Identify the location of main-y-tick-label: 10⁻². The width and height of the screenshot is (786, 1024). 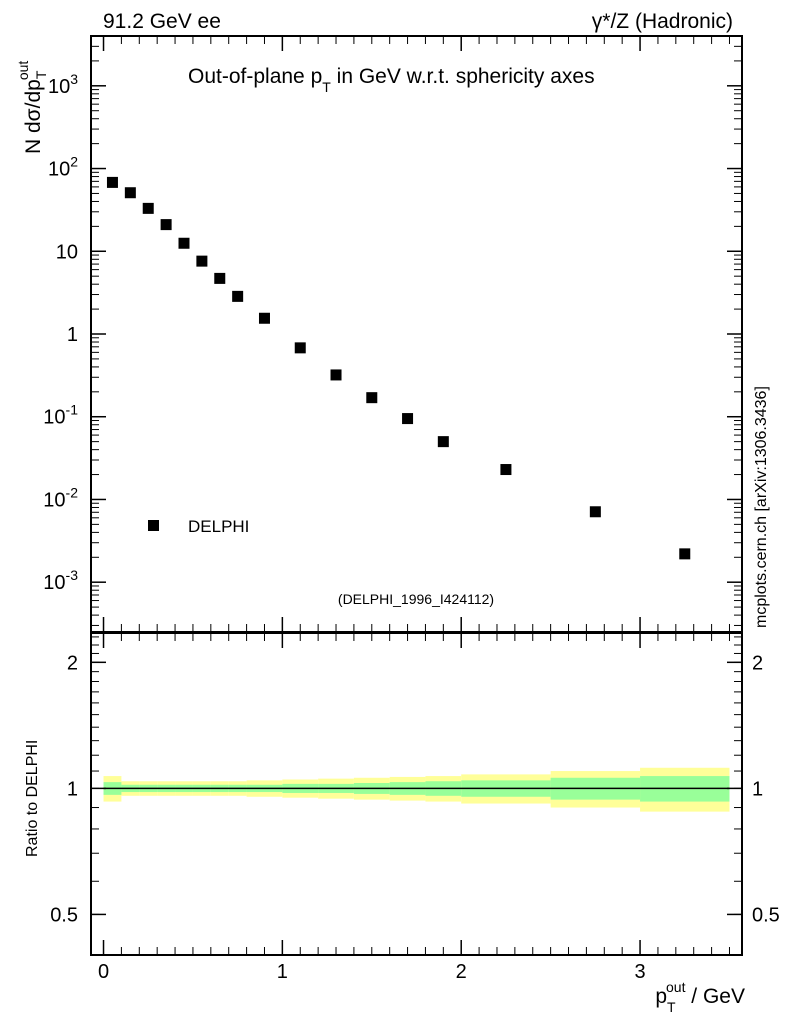
(60, 497).